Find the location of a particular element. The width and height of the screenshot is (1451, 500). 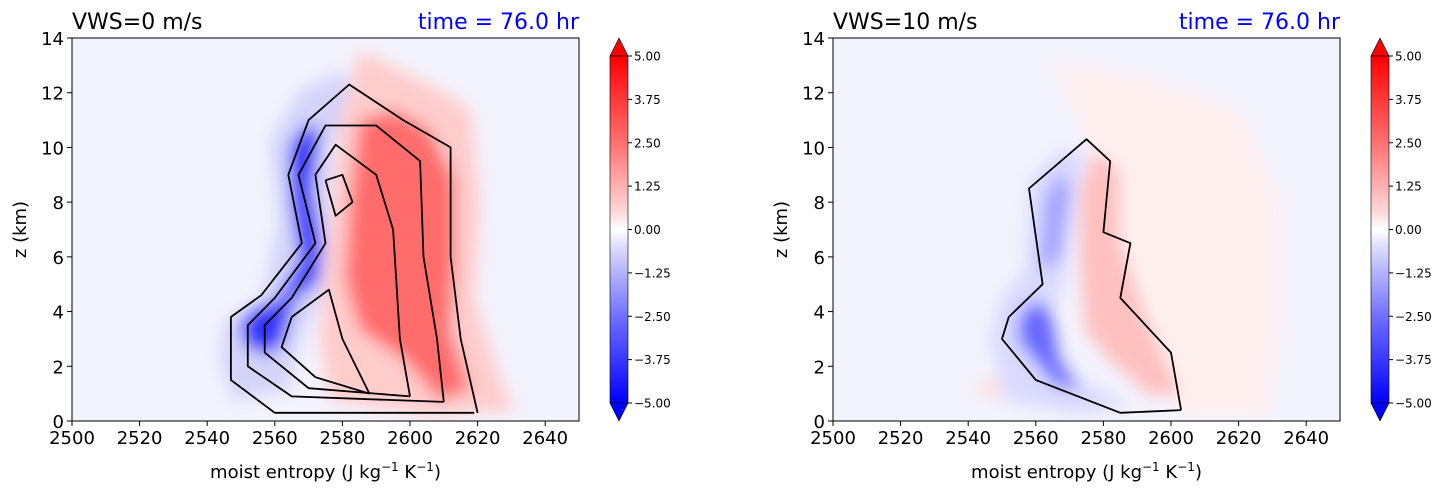

strong-blue-region is located at coordinates (1049, 345).